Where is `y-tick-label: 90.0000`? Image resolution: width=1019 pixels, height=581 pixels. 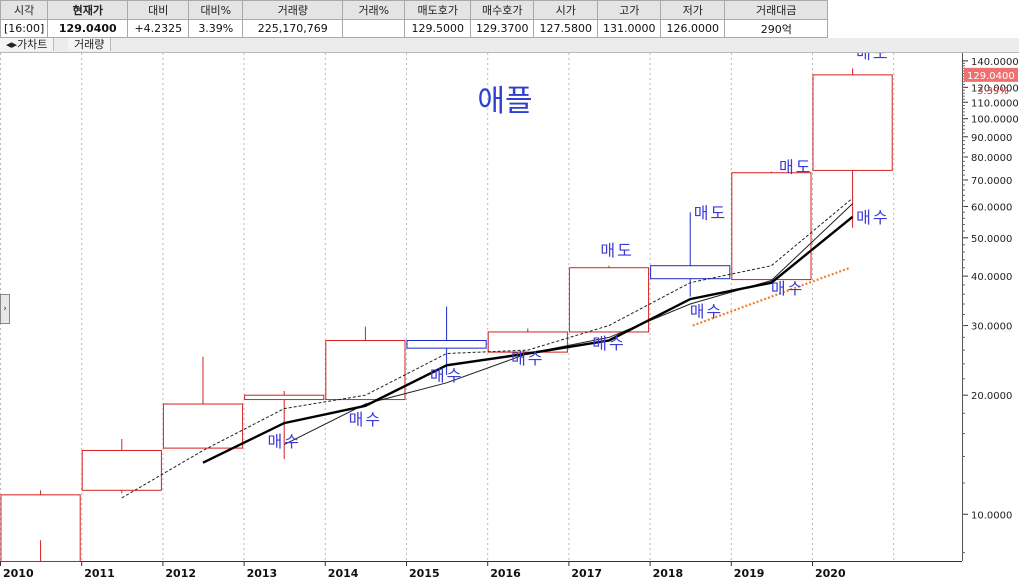 y-tick-label: 90.0000 is located at coordinates (991, 138).